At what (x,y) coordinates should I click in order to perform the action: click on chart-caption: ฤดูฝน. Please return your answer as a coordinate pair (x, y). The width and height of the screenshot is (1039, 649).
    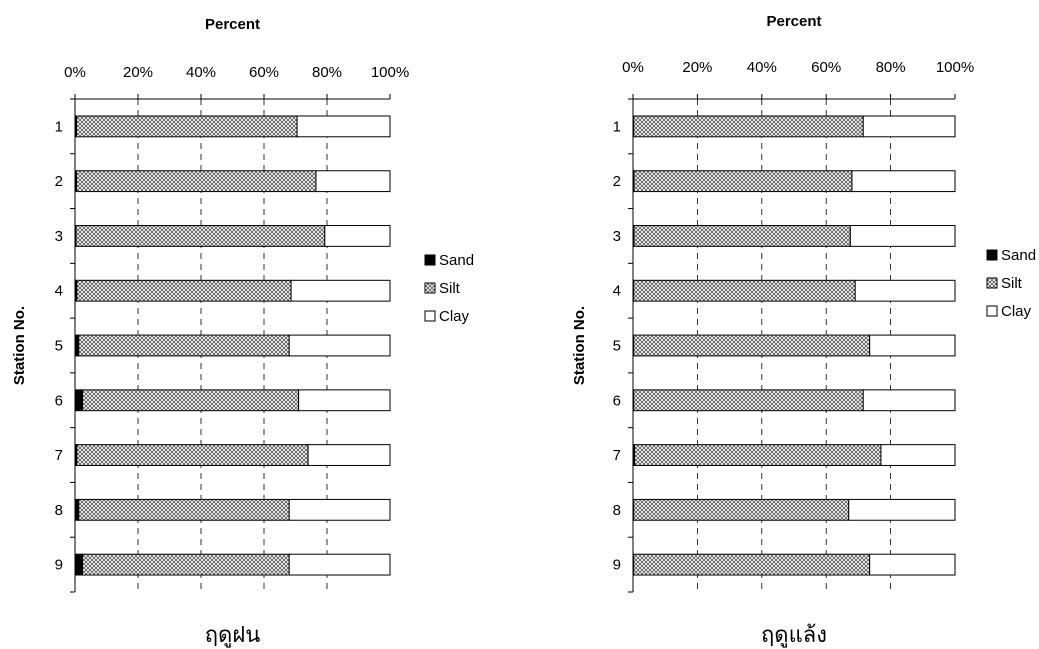
    Looking at the image, I should click on (233, 635).